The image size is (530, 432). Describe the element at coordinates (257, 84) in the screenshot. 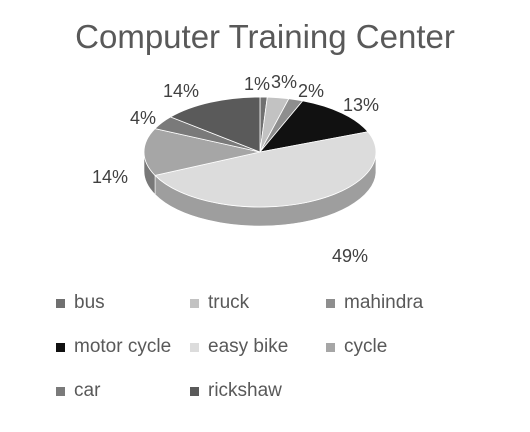

I see `data-label-bus: 1%` at that location.